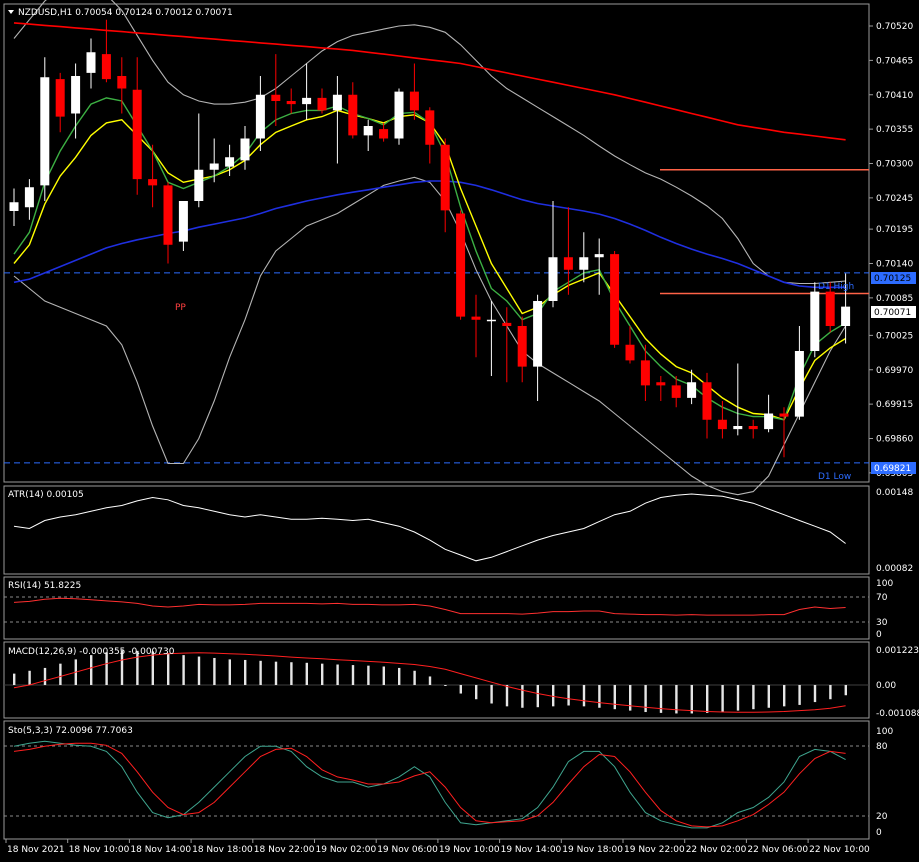 This screenshot has height=862, width=919. What do you see at coordinates (654, 850) in the screenshot?
I see `time-axis-label: 19 Nov 22:00` at bounding box center [654, 850].